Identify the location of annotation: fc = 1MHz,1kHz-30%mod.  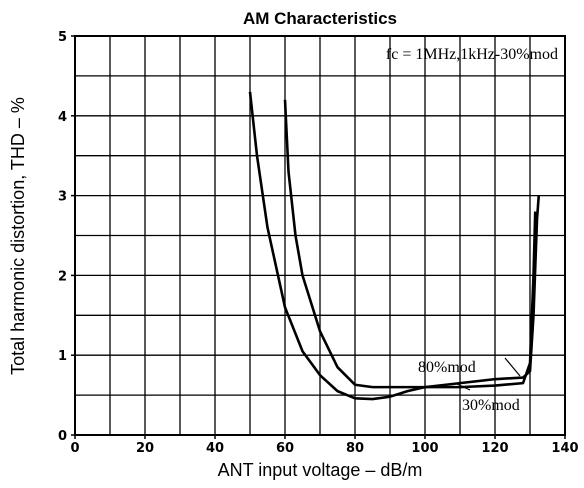
(472, 54).